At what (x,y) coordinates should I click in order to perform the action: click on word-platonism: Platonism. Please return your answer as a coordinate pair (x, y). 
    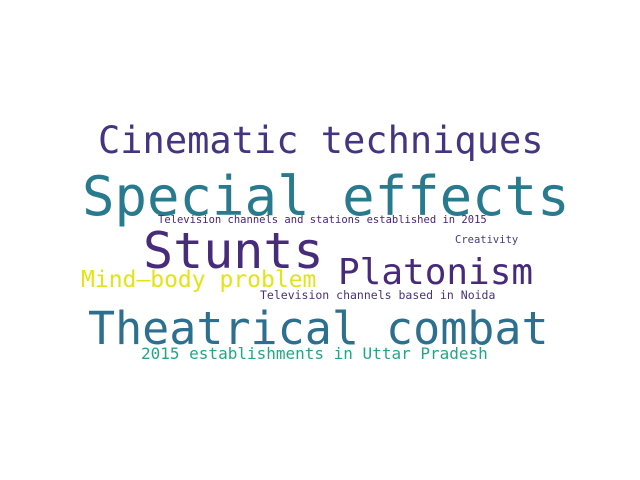
    Looking at the image, I should click on (436, 272).